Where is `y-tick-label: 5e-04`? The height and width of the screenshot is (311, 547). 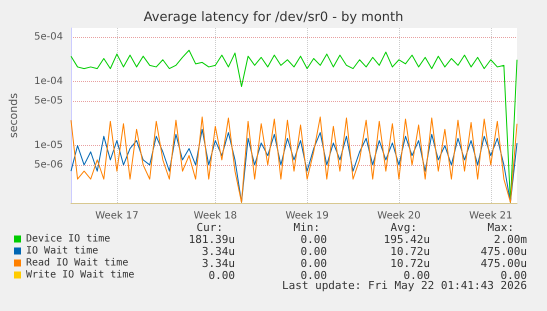 y-tick-label: 5e-04 is located at coordinates (48, 36).